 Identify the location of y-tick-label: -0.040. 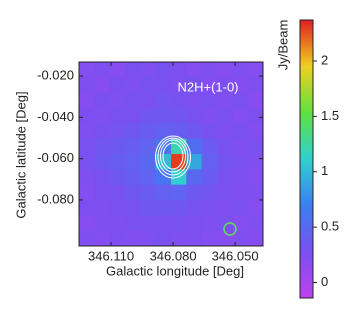
(55, 116).